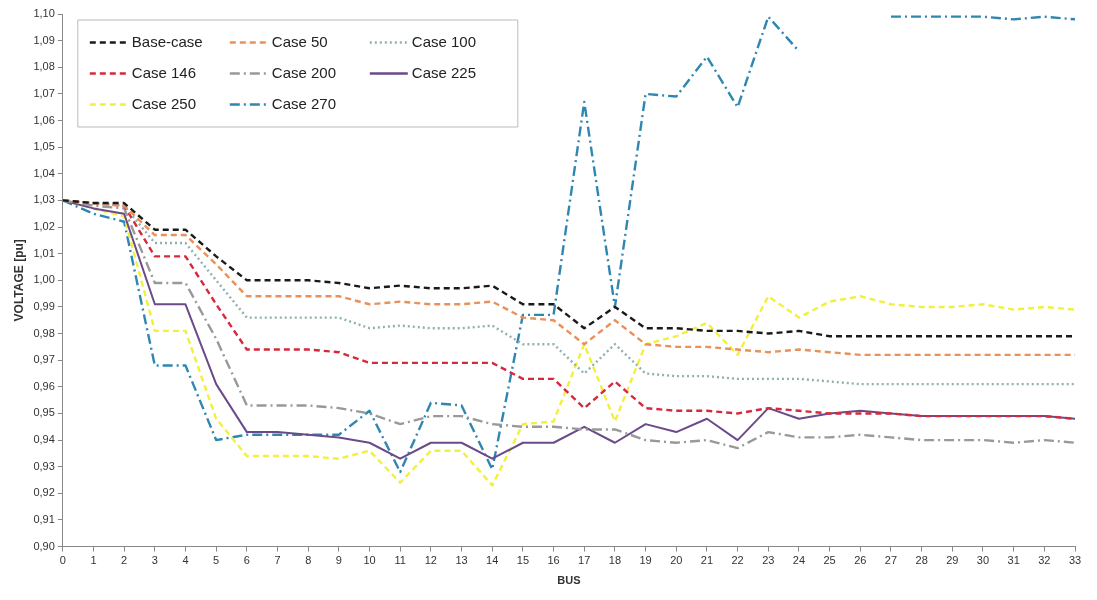 The width and height of the screenshot is (1097, 600). I want to click on x-tick-label: 10, so click(369, 560).